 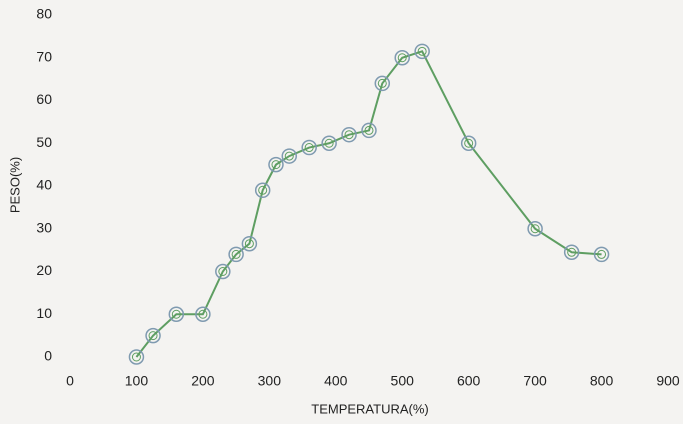 What do you see at coordinates (44, 14) in the screenshot?
I see `y-tick-label: 80` at bounding box center [44, 14].